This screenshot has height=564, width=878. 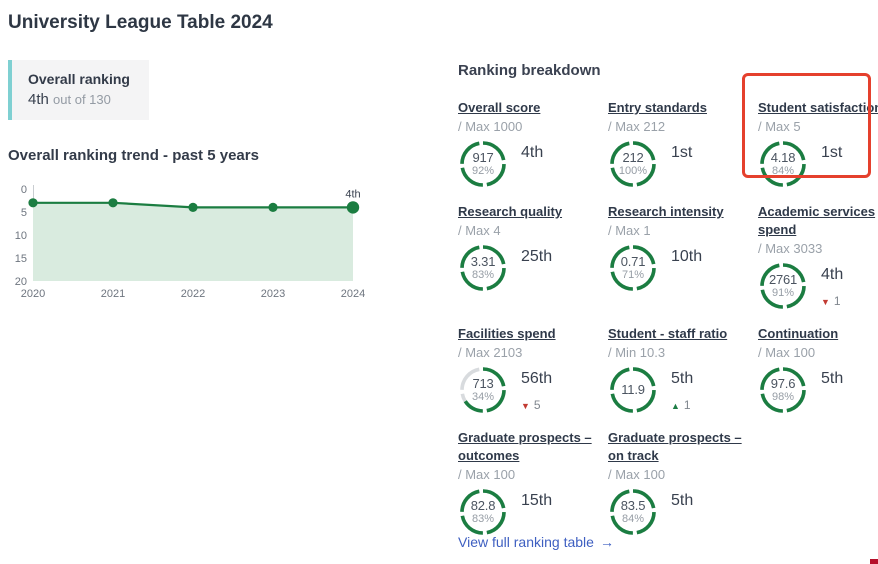 I want to click on metric-percent: 91%, so click(x=783, y=293).